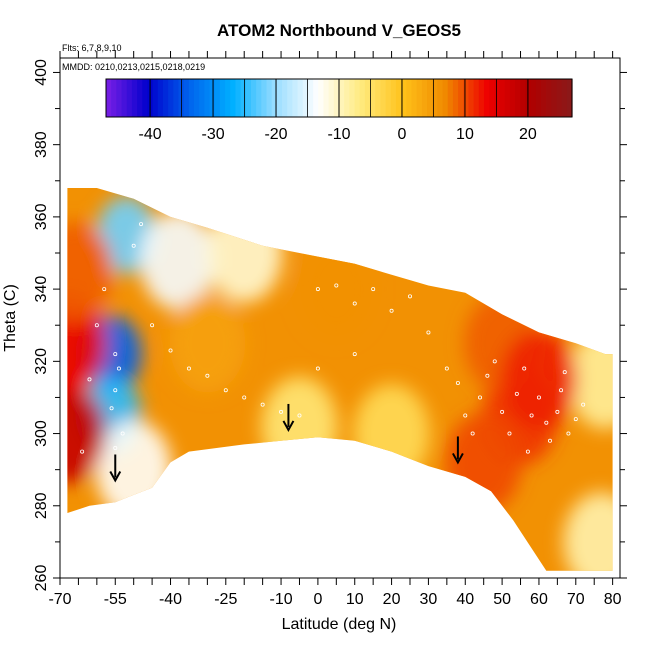 Image resolution: width=650 pixels, height=650 pixels. What do you see at coordinates (212, 134) in the screenshot?
I see `colorbar-tick-label: -30` at bounding box center [212, 134].